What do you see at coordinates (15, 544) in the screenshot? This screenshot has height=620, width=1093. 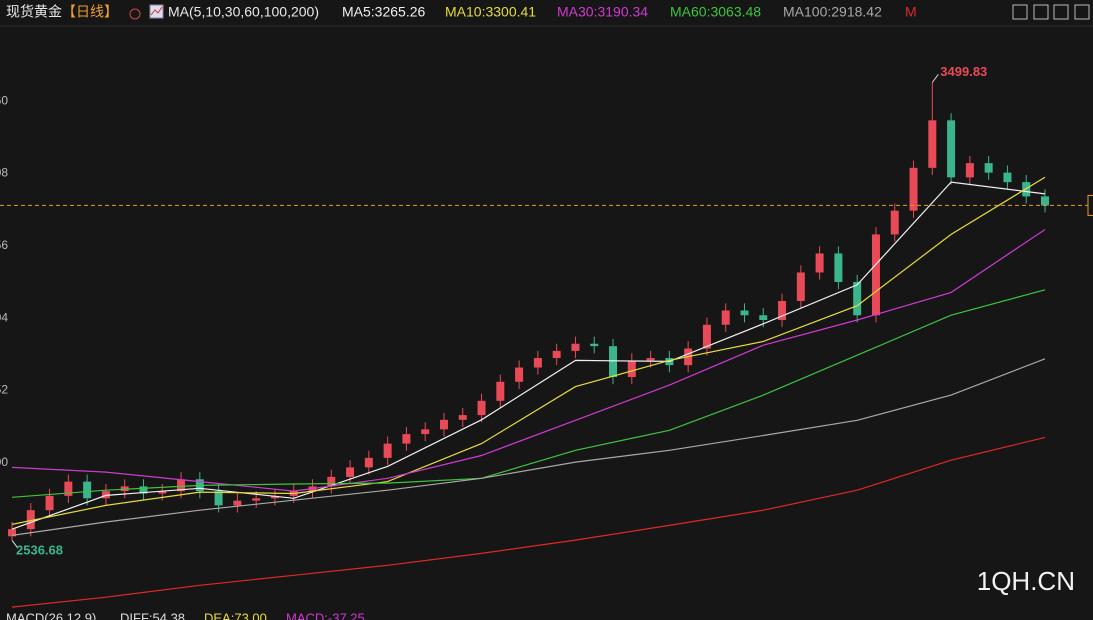 I see `low-pointer` at bounding box center [15, 544].